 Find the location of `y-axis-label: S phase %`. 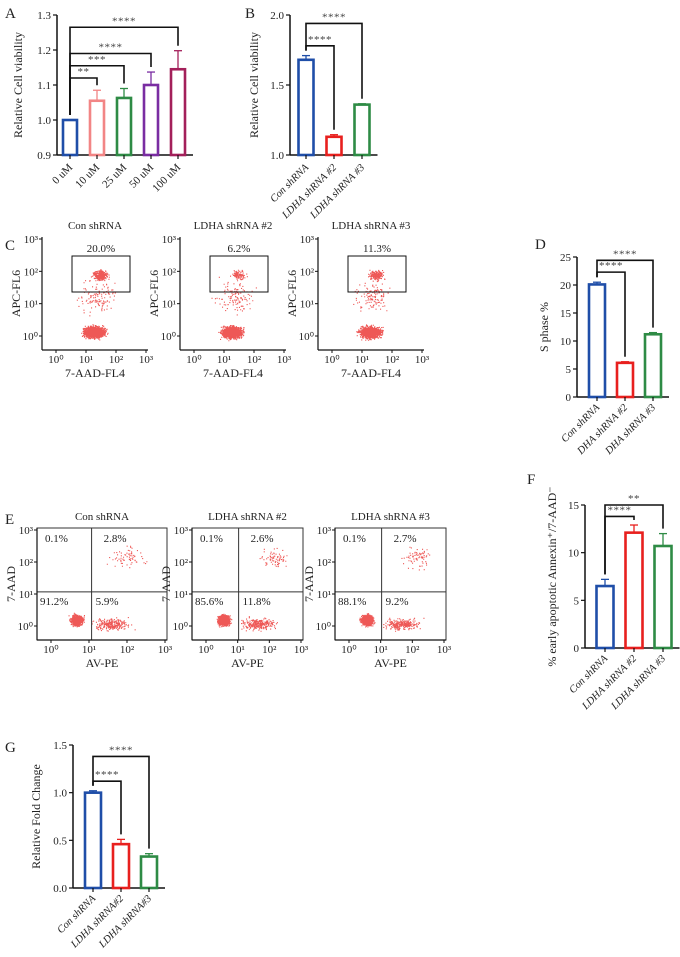

y-axis-label: S phase % is located at coordinates (544, 327).